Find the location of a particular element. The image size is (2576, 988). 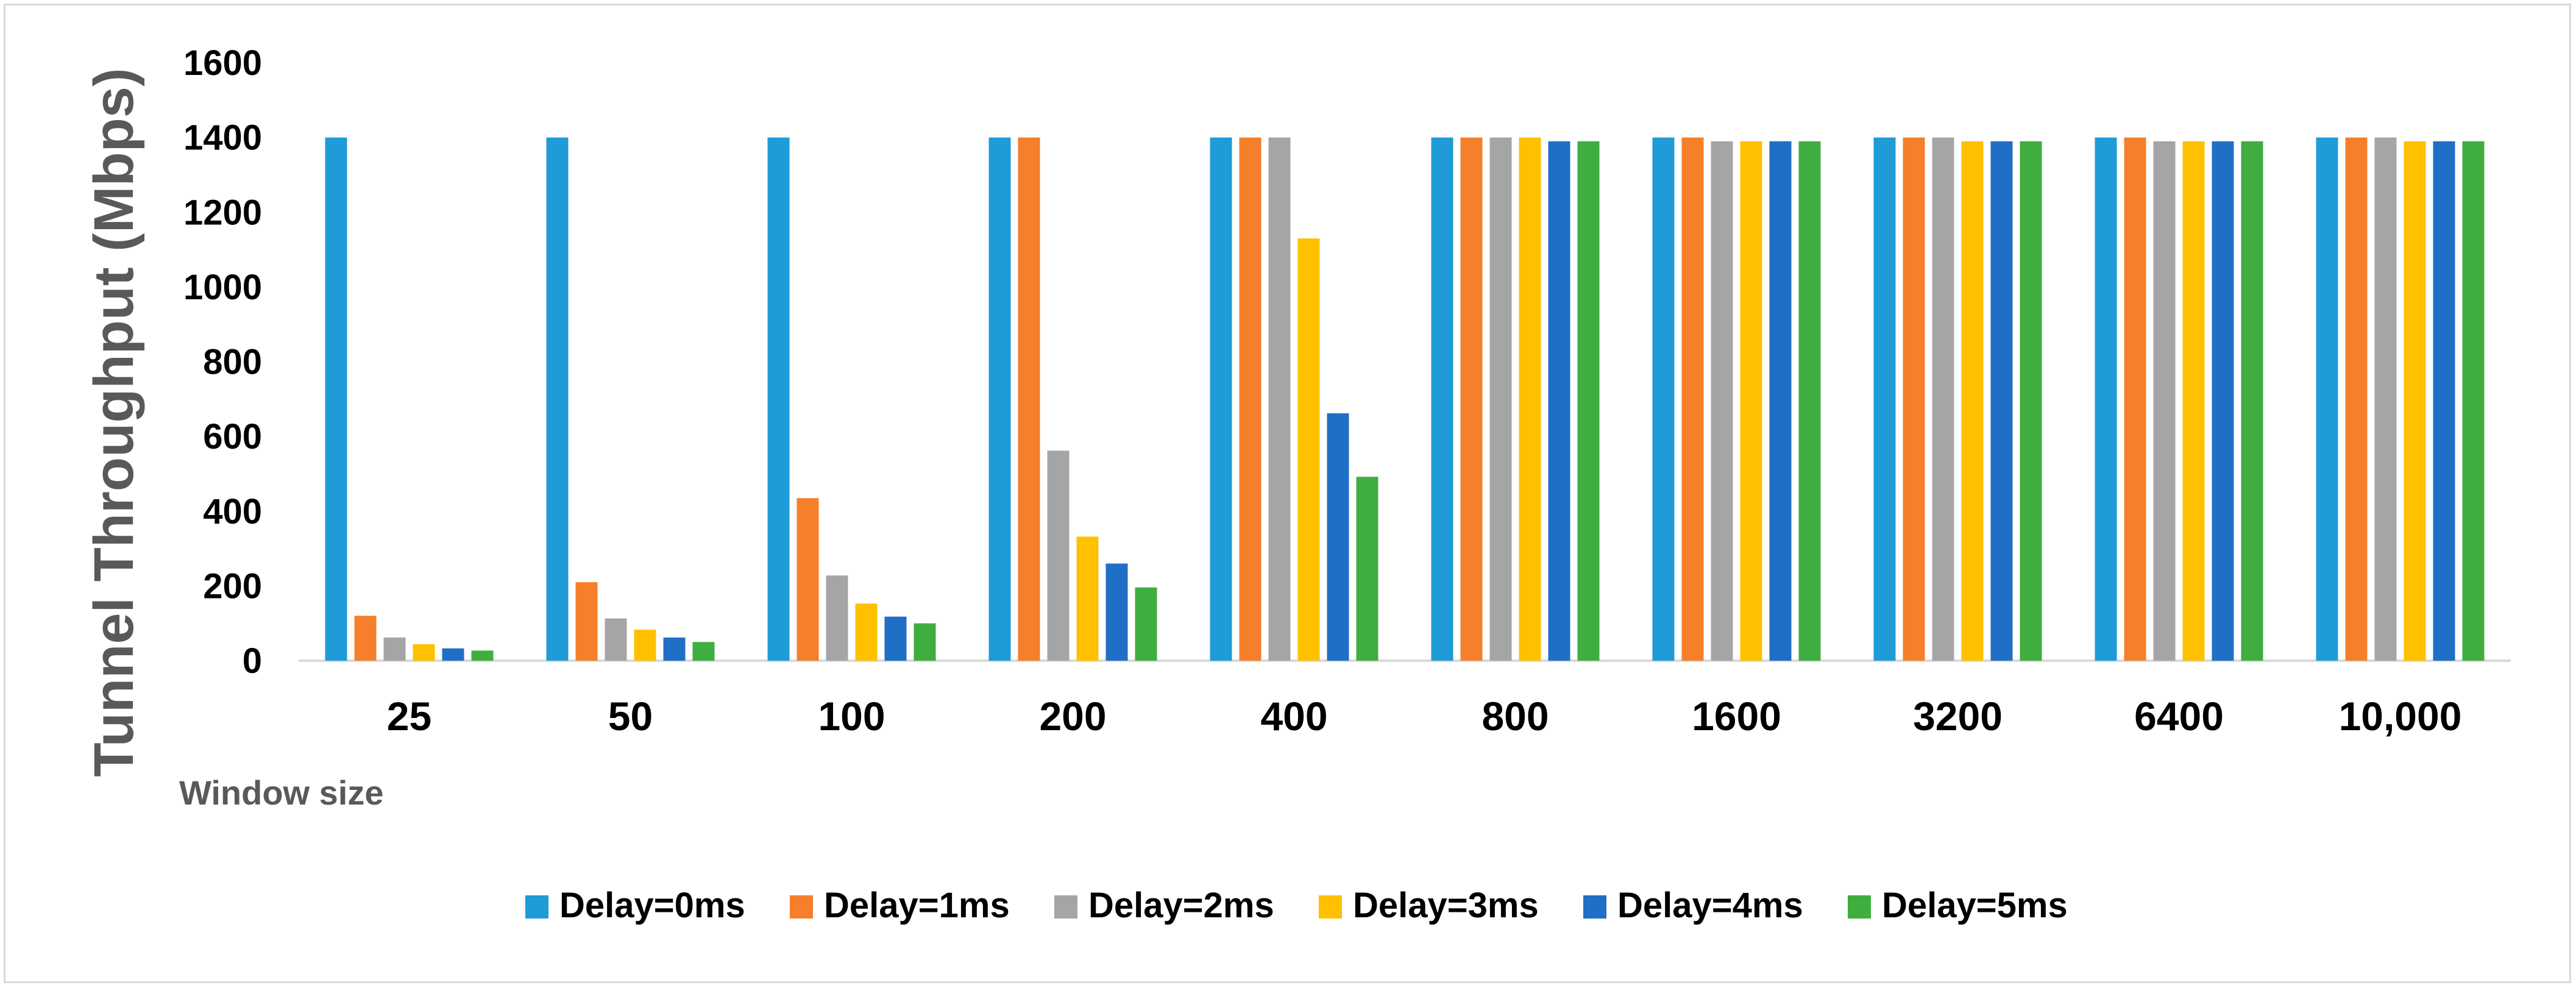

y-tick-label: 1200 is located at coordinates (223, 212).